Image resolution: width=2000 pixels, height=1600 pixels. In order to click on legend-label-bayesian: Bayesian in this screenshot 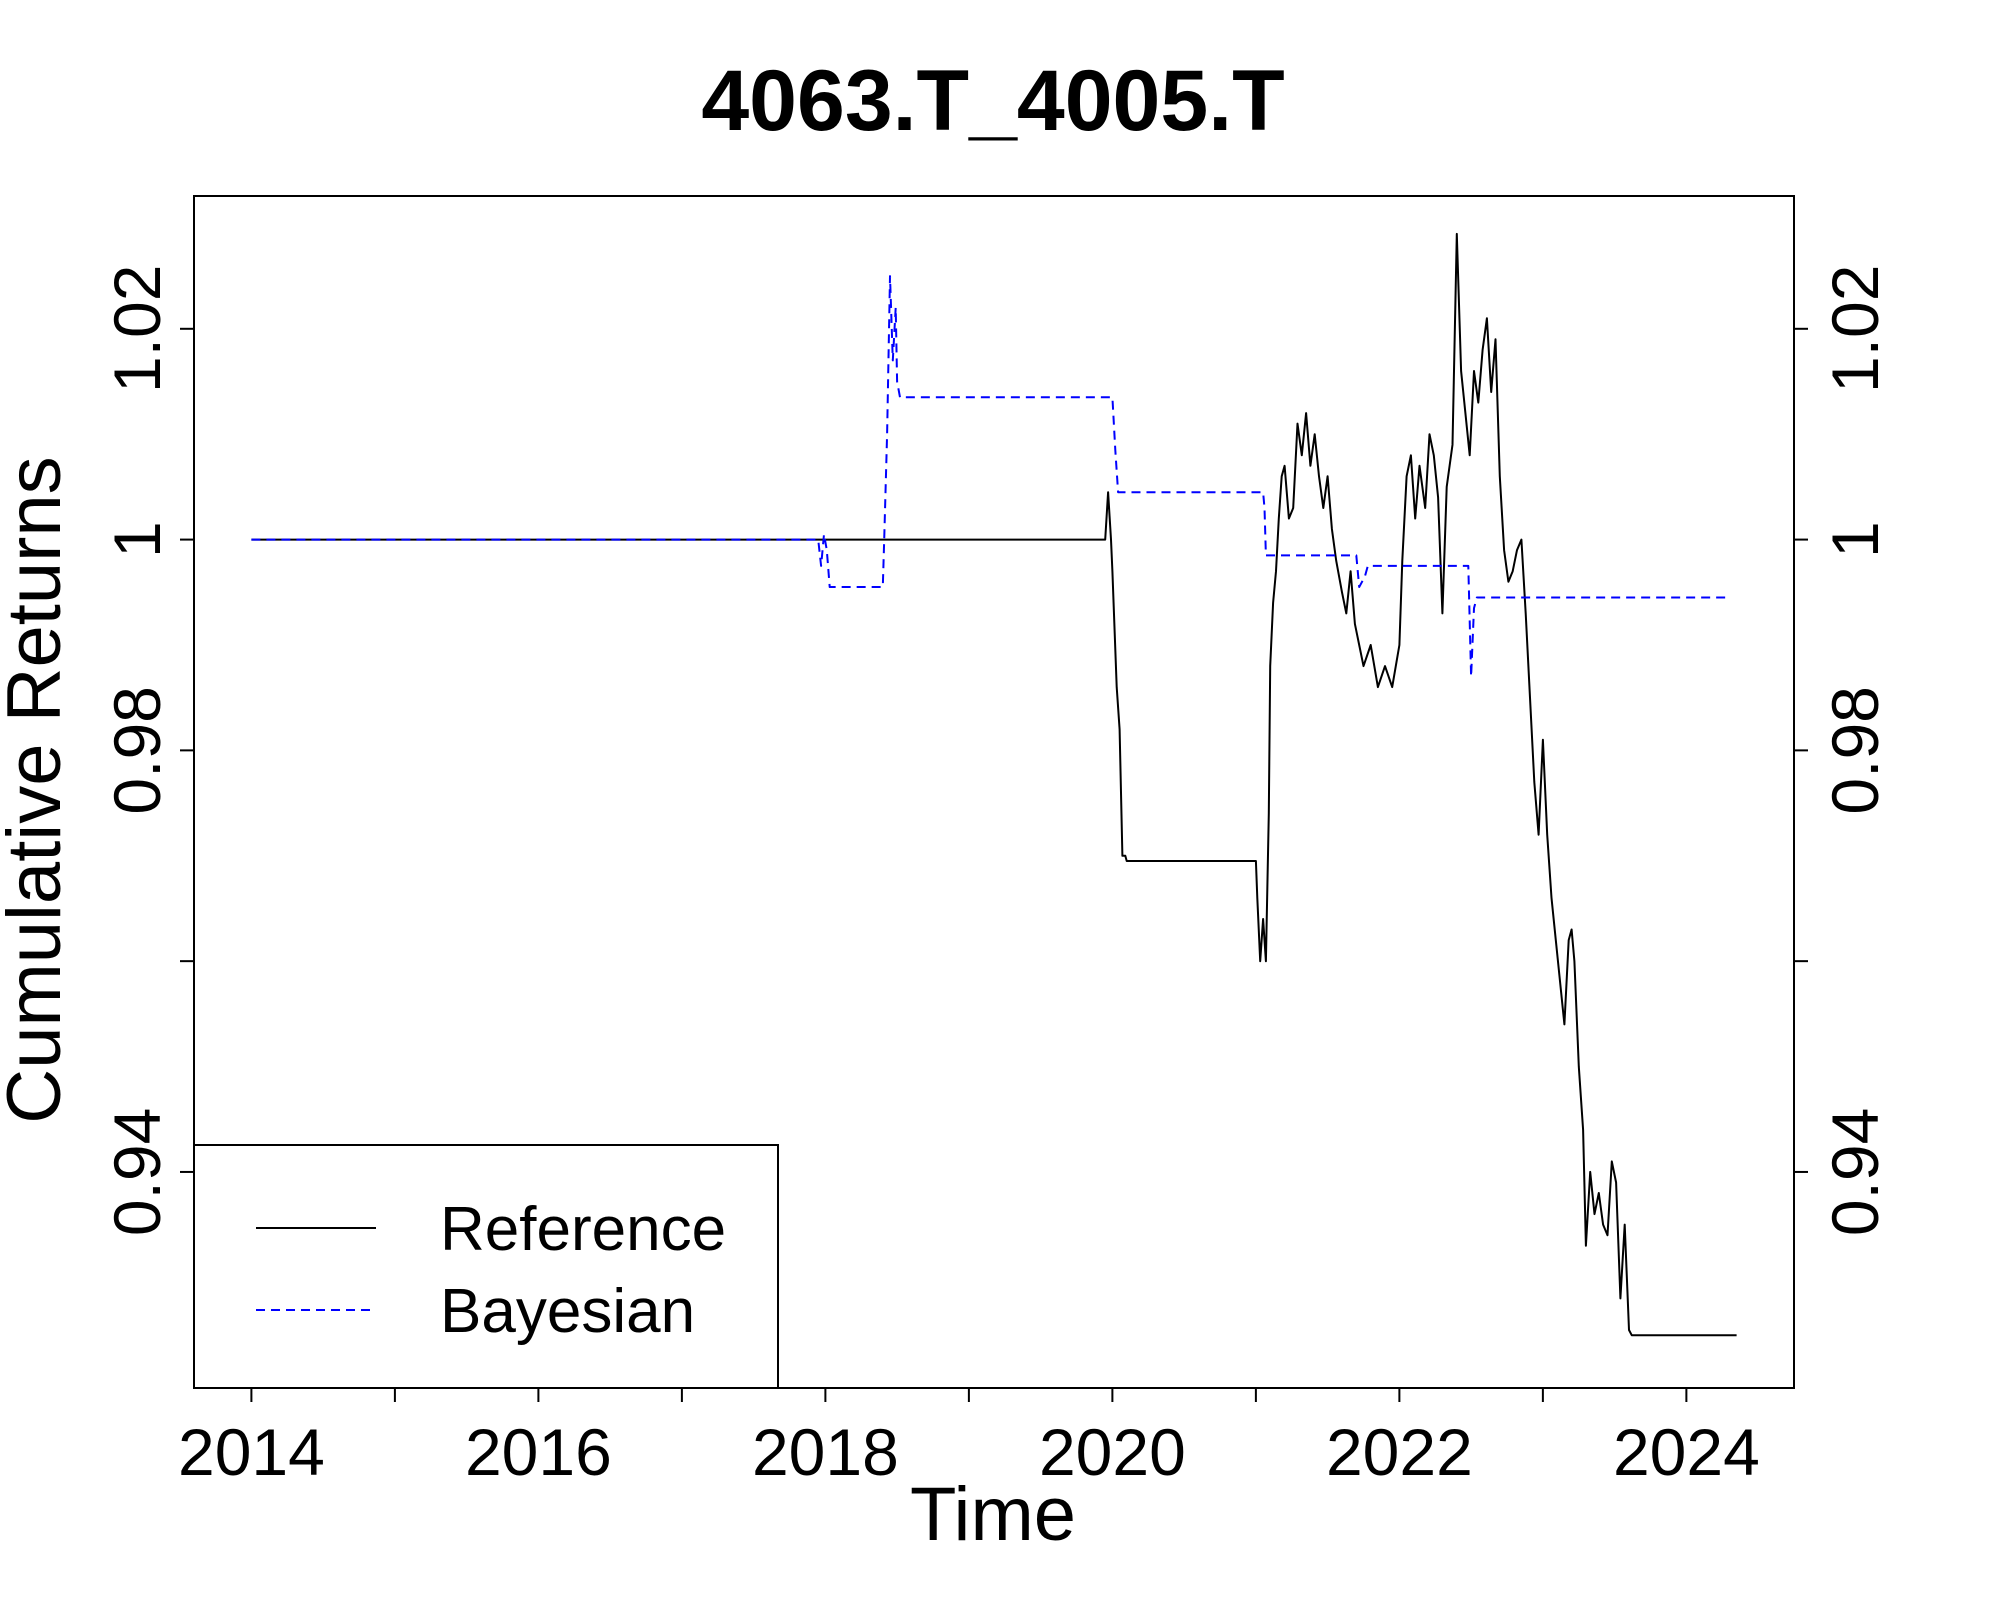, I will do `click(567, 1311)`.